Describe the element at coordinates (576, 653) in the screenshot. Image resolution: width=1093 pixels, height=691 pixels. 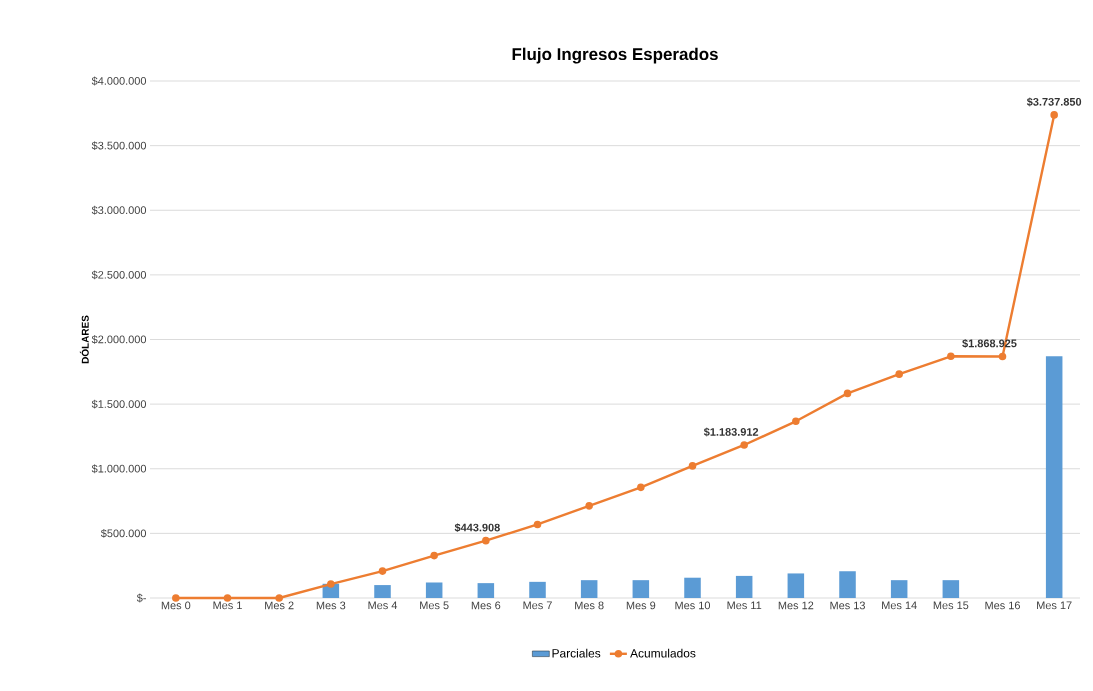
I see `legend-label: Parciales` at that location.